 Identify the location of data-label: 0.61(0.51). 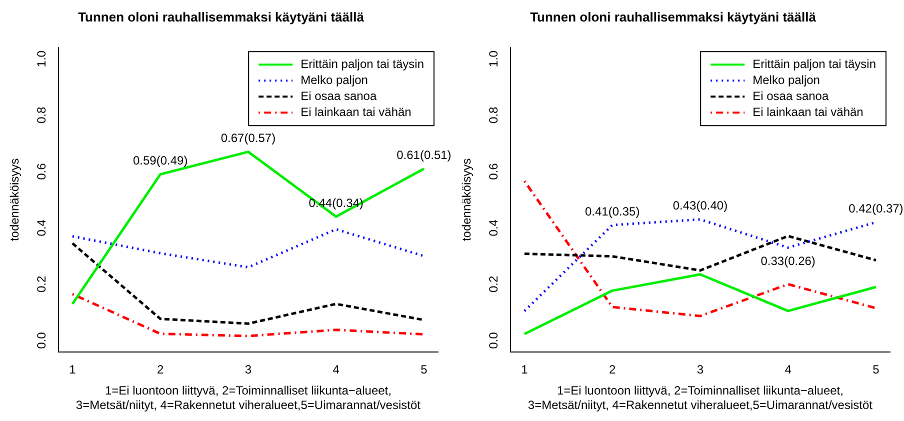
(424, 155).